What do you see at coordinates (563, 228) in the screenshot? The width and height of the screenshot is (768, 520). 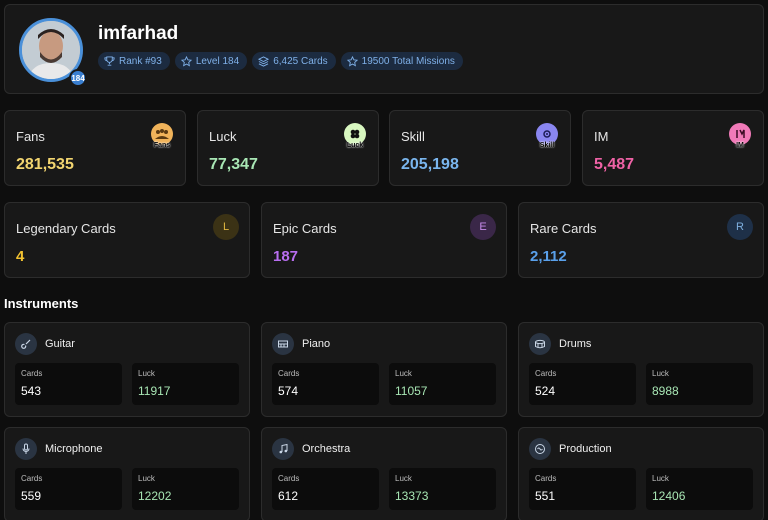 I see `rarity-label: Rare Cards` at bounding box center [563, 228].